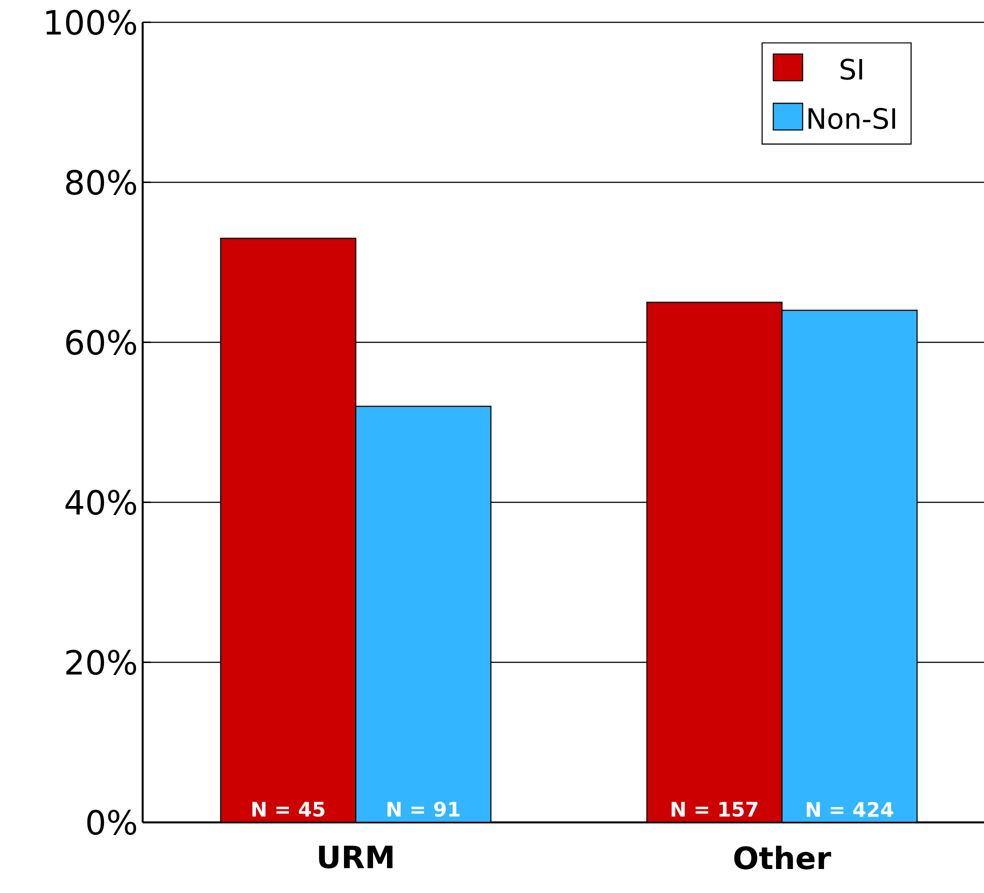 This screenshot has height=893, width=984. I want to click on legend-label: Non-SI, so click(852, 119).